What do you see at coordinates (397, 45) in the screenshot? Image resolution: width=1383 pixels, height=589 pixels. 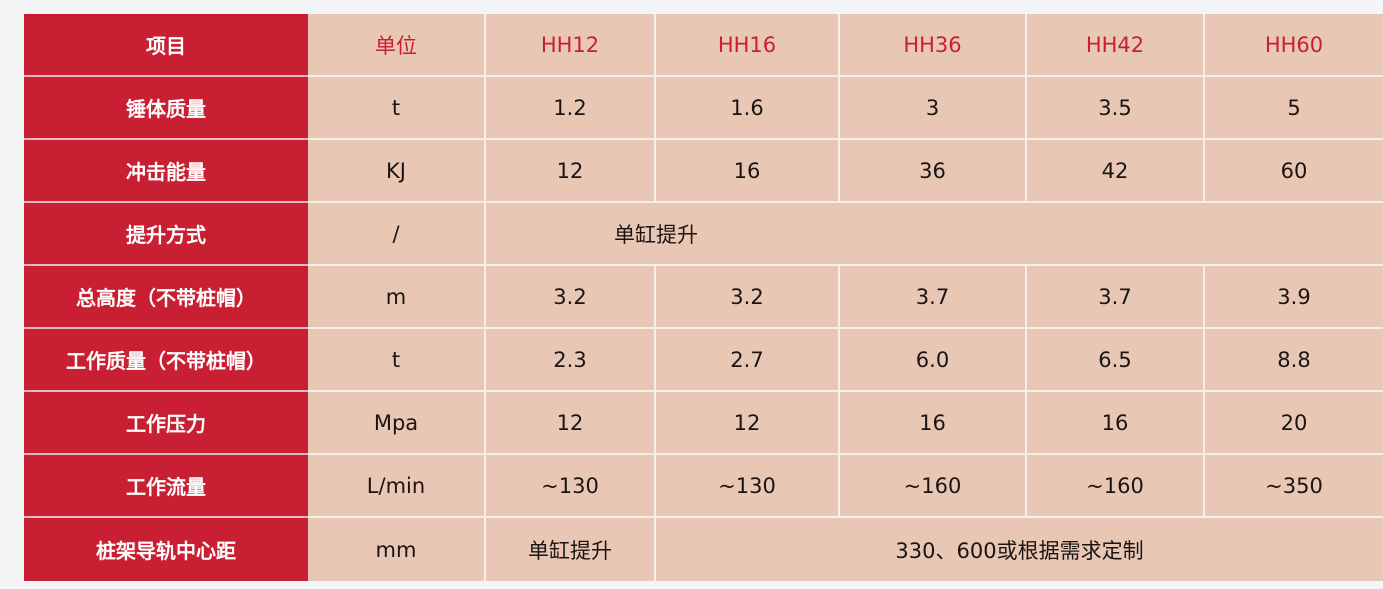 I see `header-unit: 单位` at bounding box center [397, 45].